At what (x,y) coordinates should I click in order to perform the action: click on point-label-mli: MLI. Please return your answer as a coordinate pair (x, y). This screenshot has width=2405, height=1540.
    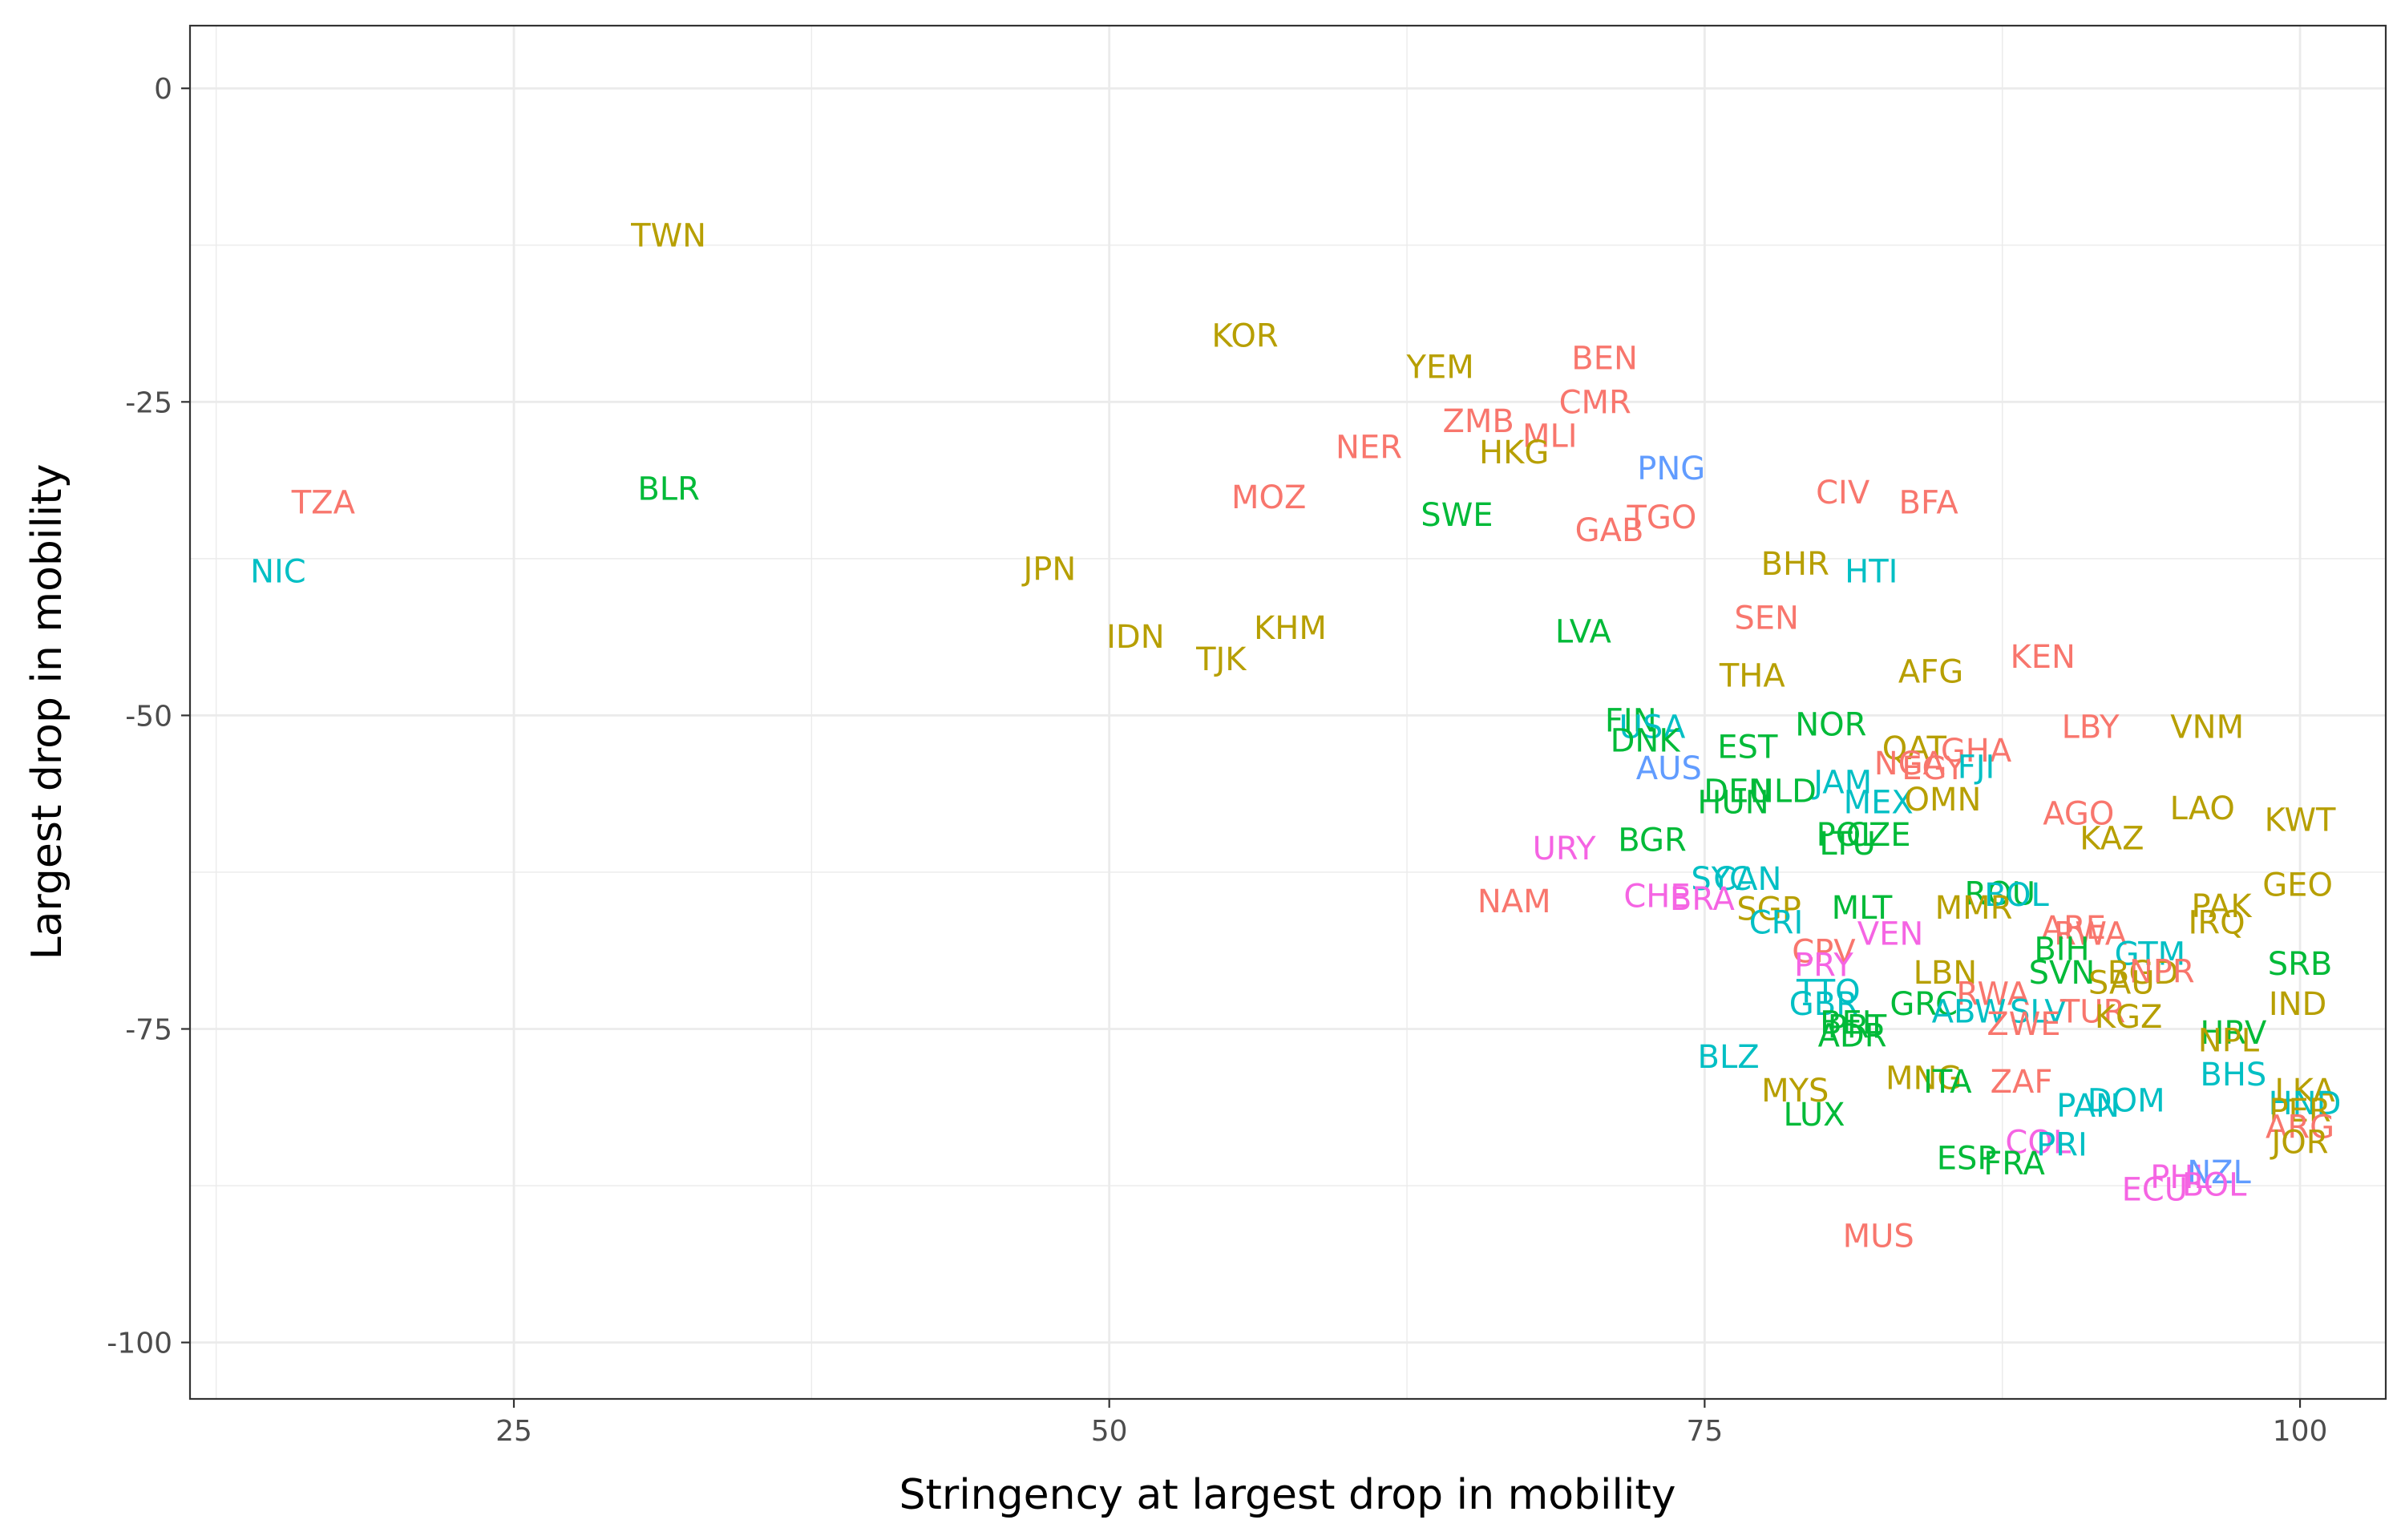
    Looking at the image, I should click on (1550, 437).